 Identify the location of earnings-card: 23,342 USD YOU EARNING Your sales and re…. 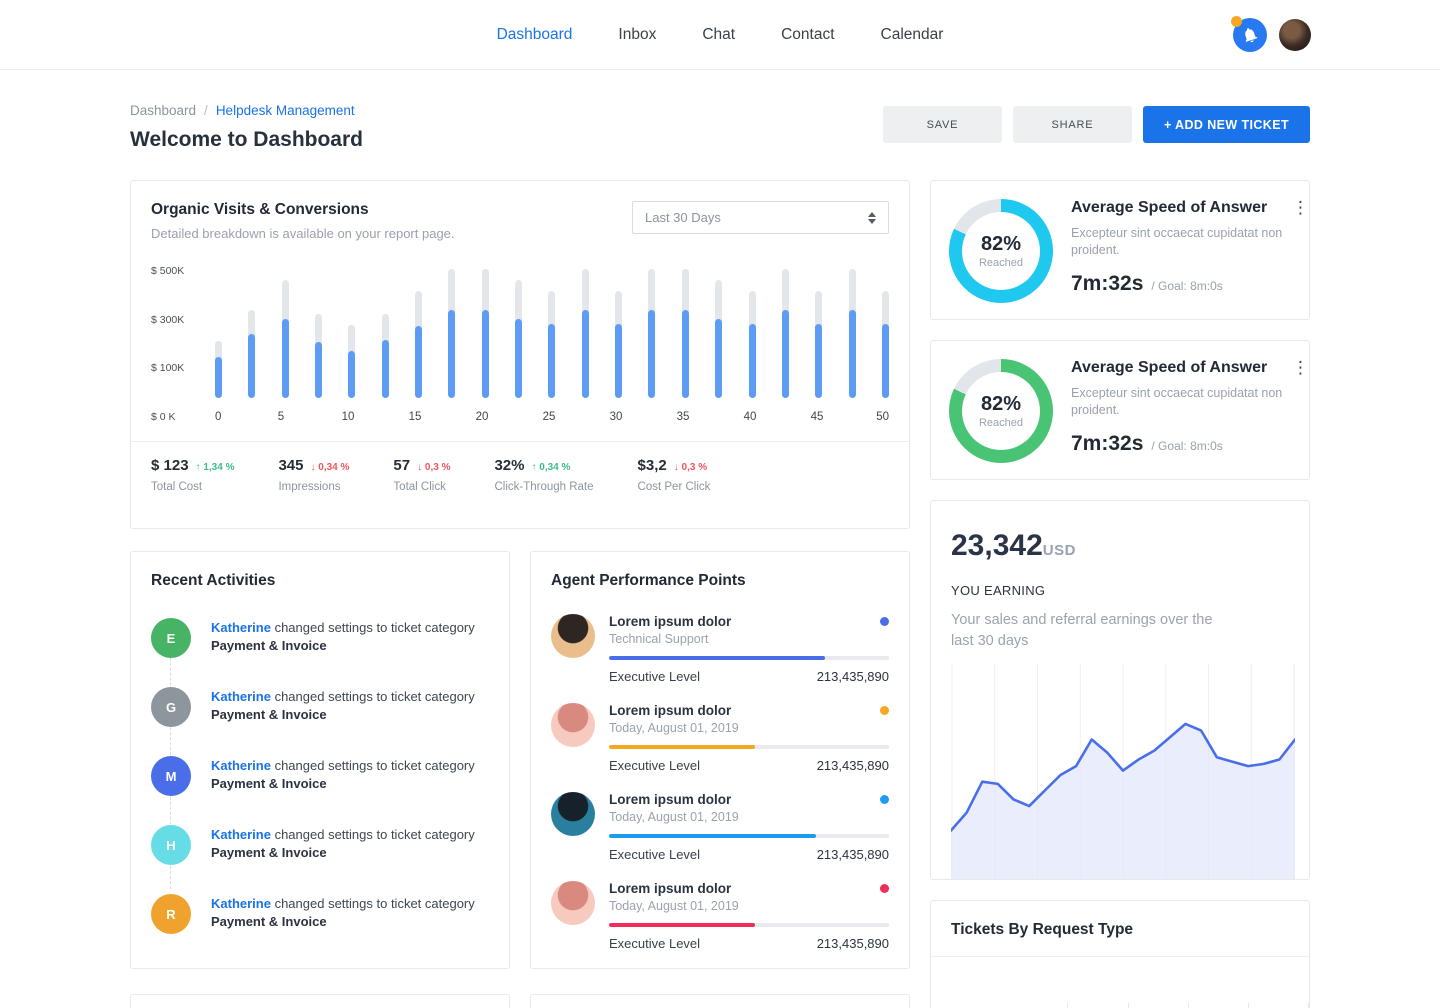
(1120, 690).